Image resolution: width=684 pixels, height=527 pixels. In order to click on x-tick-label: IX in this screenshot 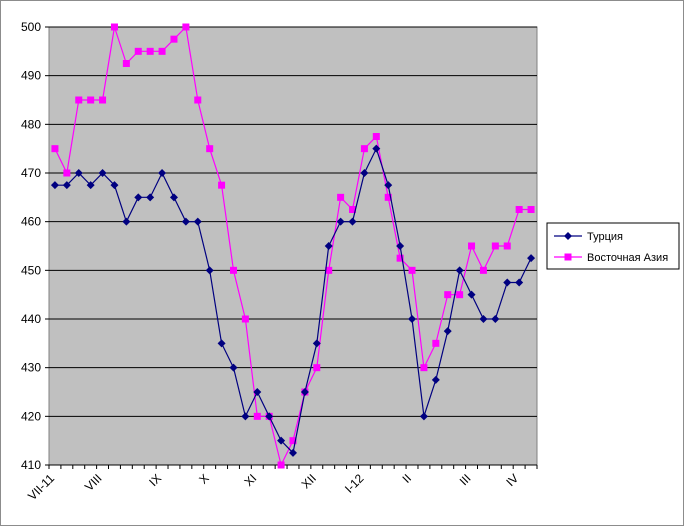, I will do `click(155, 480)`.